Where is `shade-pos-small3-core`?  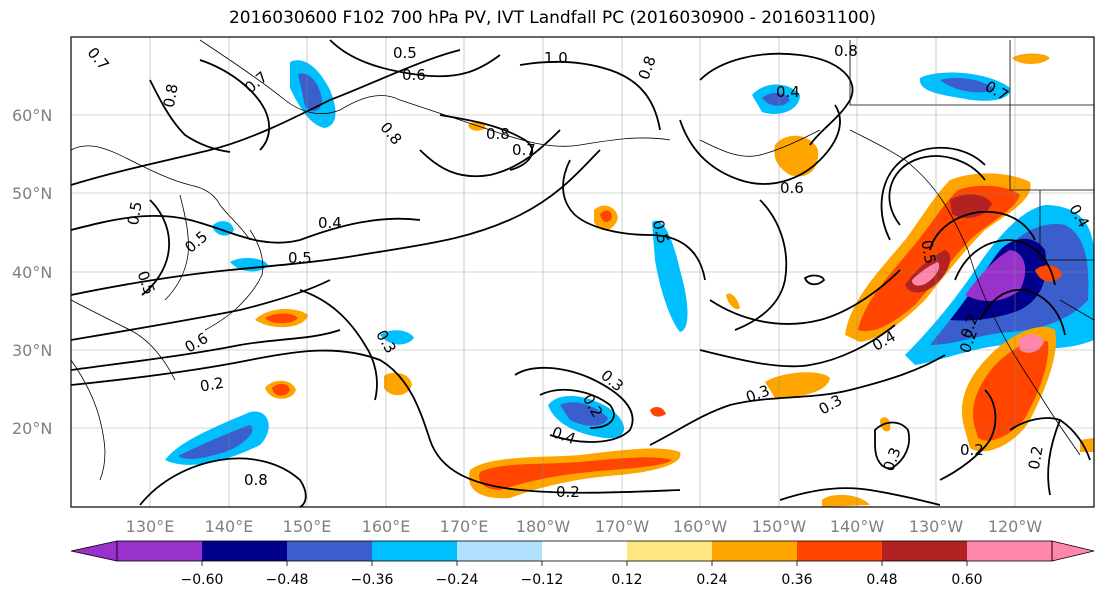 shade-pos-small3-core is located at coordinates (606, 216).